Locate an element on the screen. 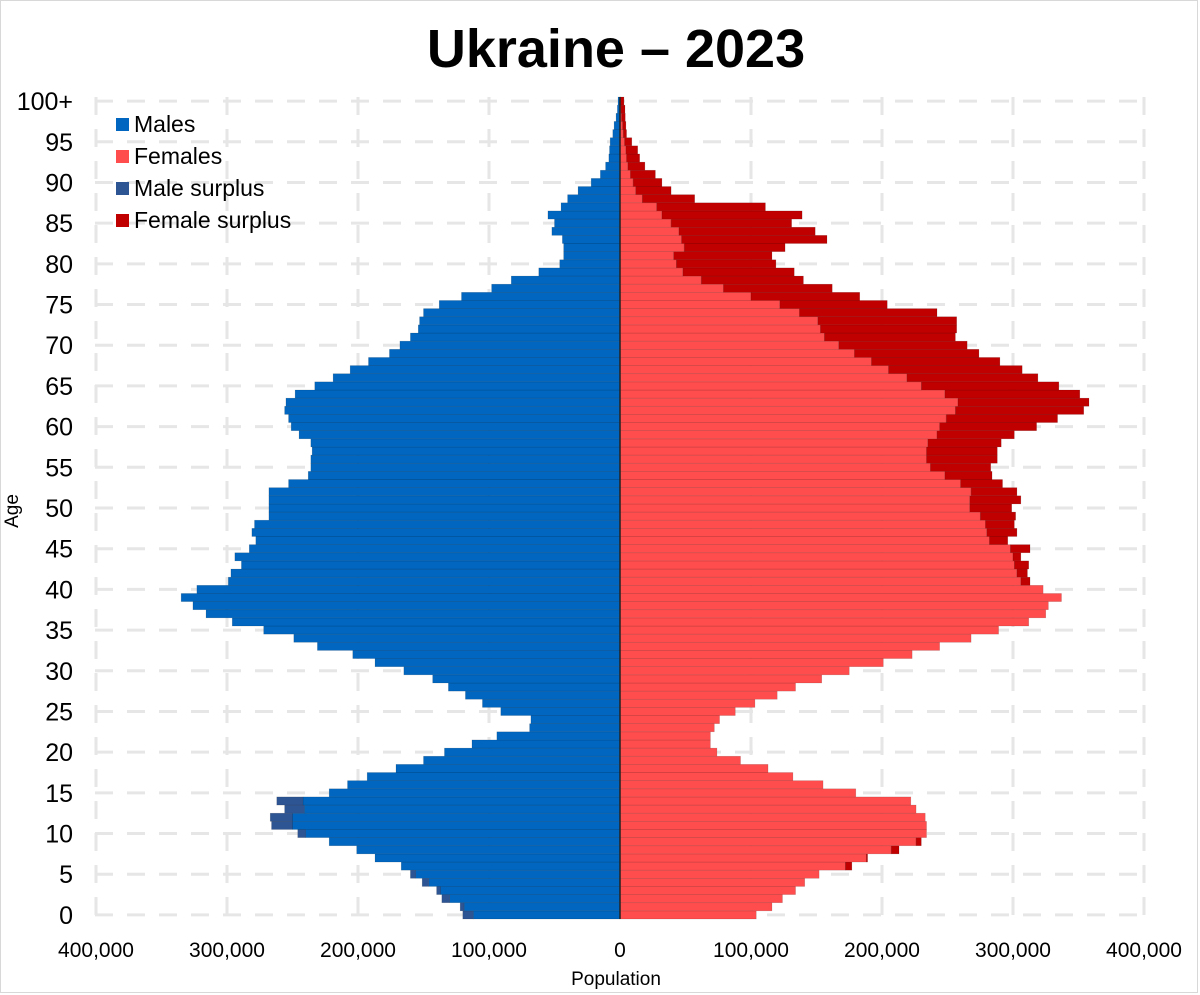 The image size is (1200, 995). x-tick-label: 0 is located at coordinates (620, 950).